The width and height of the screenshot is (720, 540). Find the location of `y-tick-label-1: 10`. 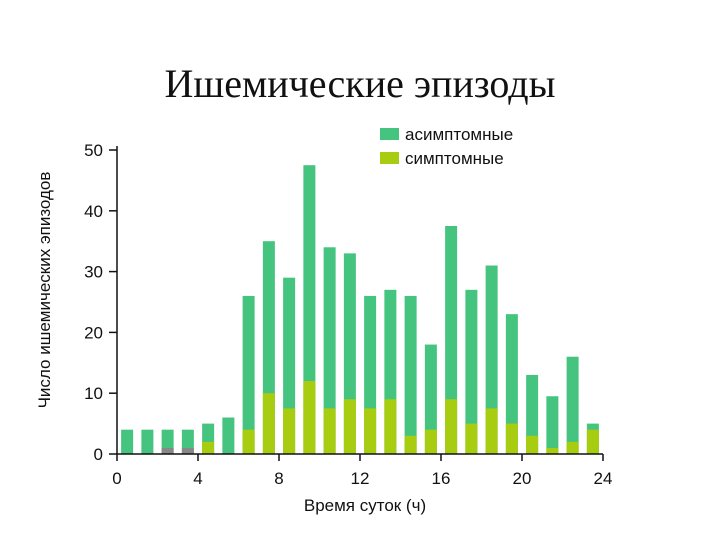

y-tick-label-1: 10 is located at coordinates (93, 393).